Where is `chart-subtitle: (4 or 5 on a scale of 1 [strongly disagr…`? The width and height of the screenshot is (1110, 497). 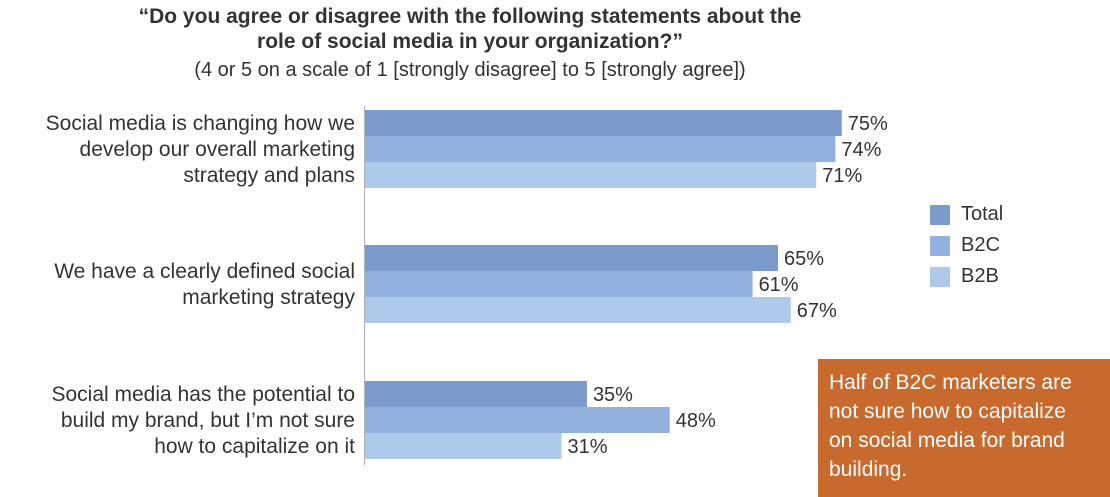 chart-subtitle: (4 or 5 on a scale of 1 [strongly disagr… is located at coordinates (470, 70).